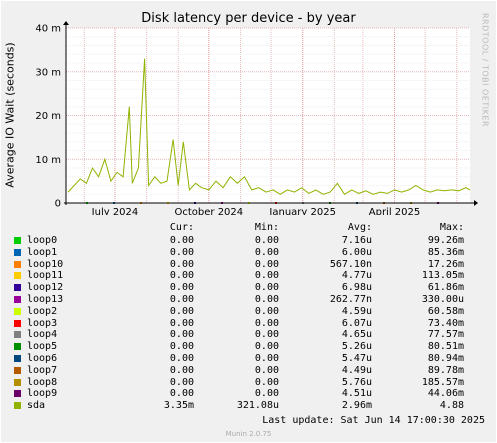 The width and height of the screenshot is (497, 443). I want to click on legend-avg: 4.59u, so click(356, 311).